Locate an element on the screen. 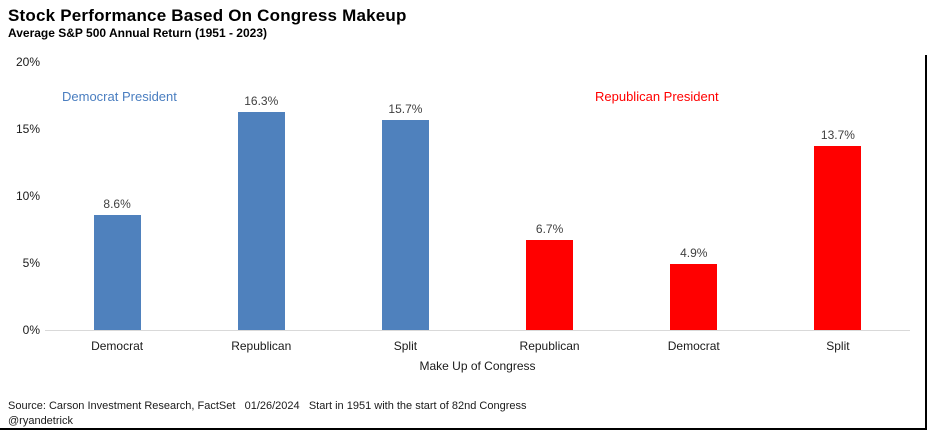 The width and height of the screenshot is (933, 435). frame-border-bottom is located at coordinates (463, 429).